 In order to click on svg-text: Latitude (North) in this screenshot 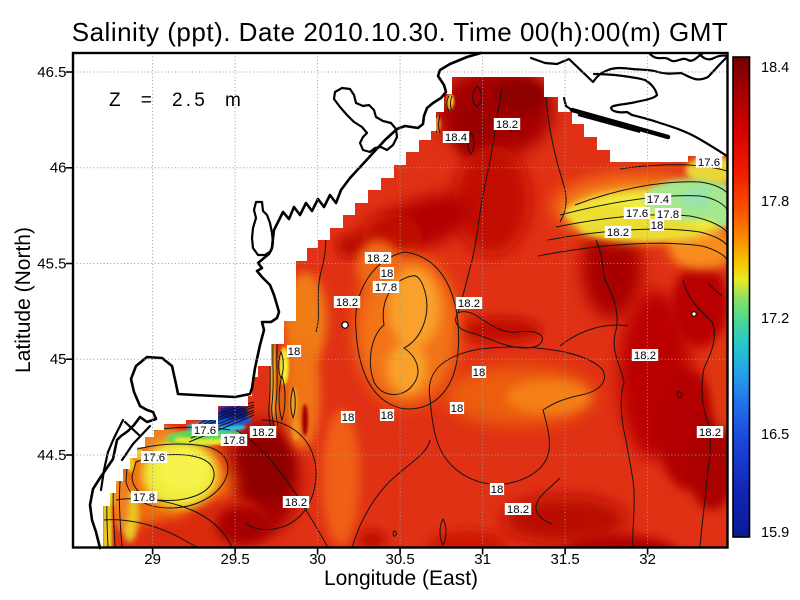, I will do `click(23, 300)`.